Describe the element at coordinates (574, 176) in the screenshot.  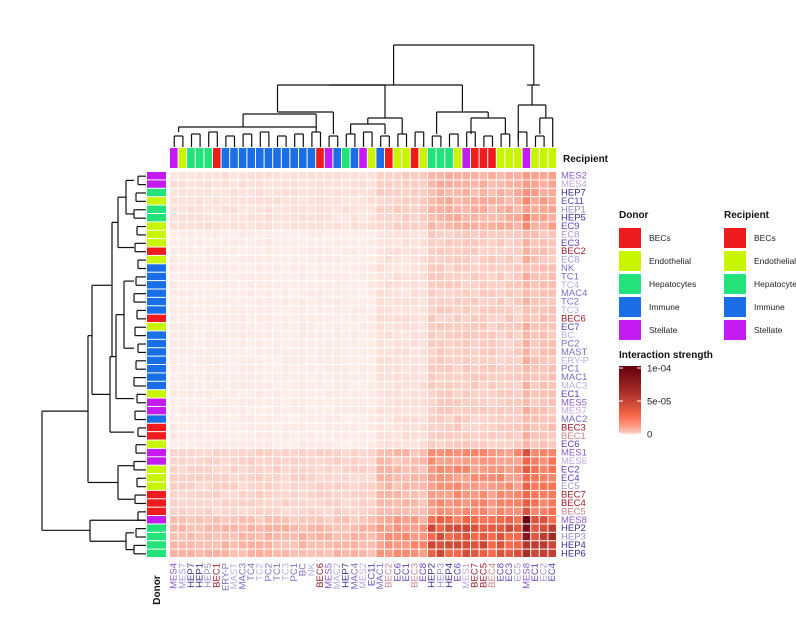
I see `row-label: MES2` at that location.